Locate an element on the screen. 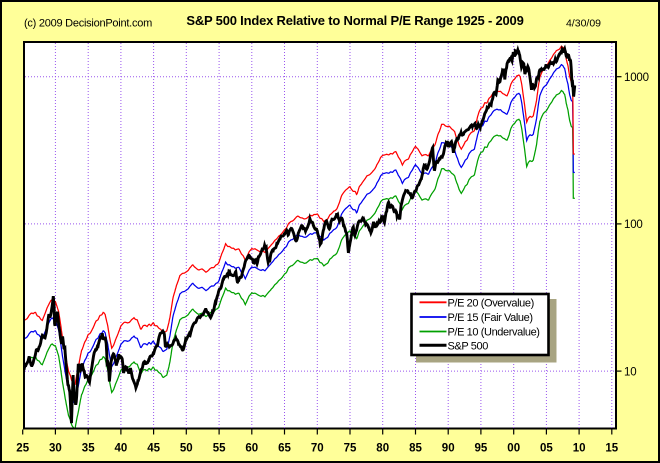  svg-text: S&P 500 is located at coordinates (468, 346).